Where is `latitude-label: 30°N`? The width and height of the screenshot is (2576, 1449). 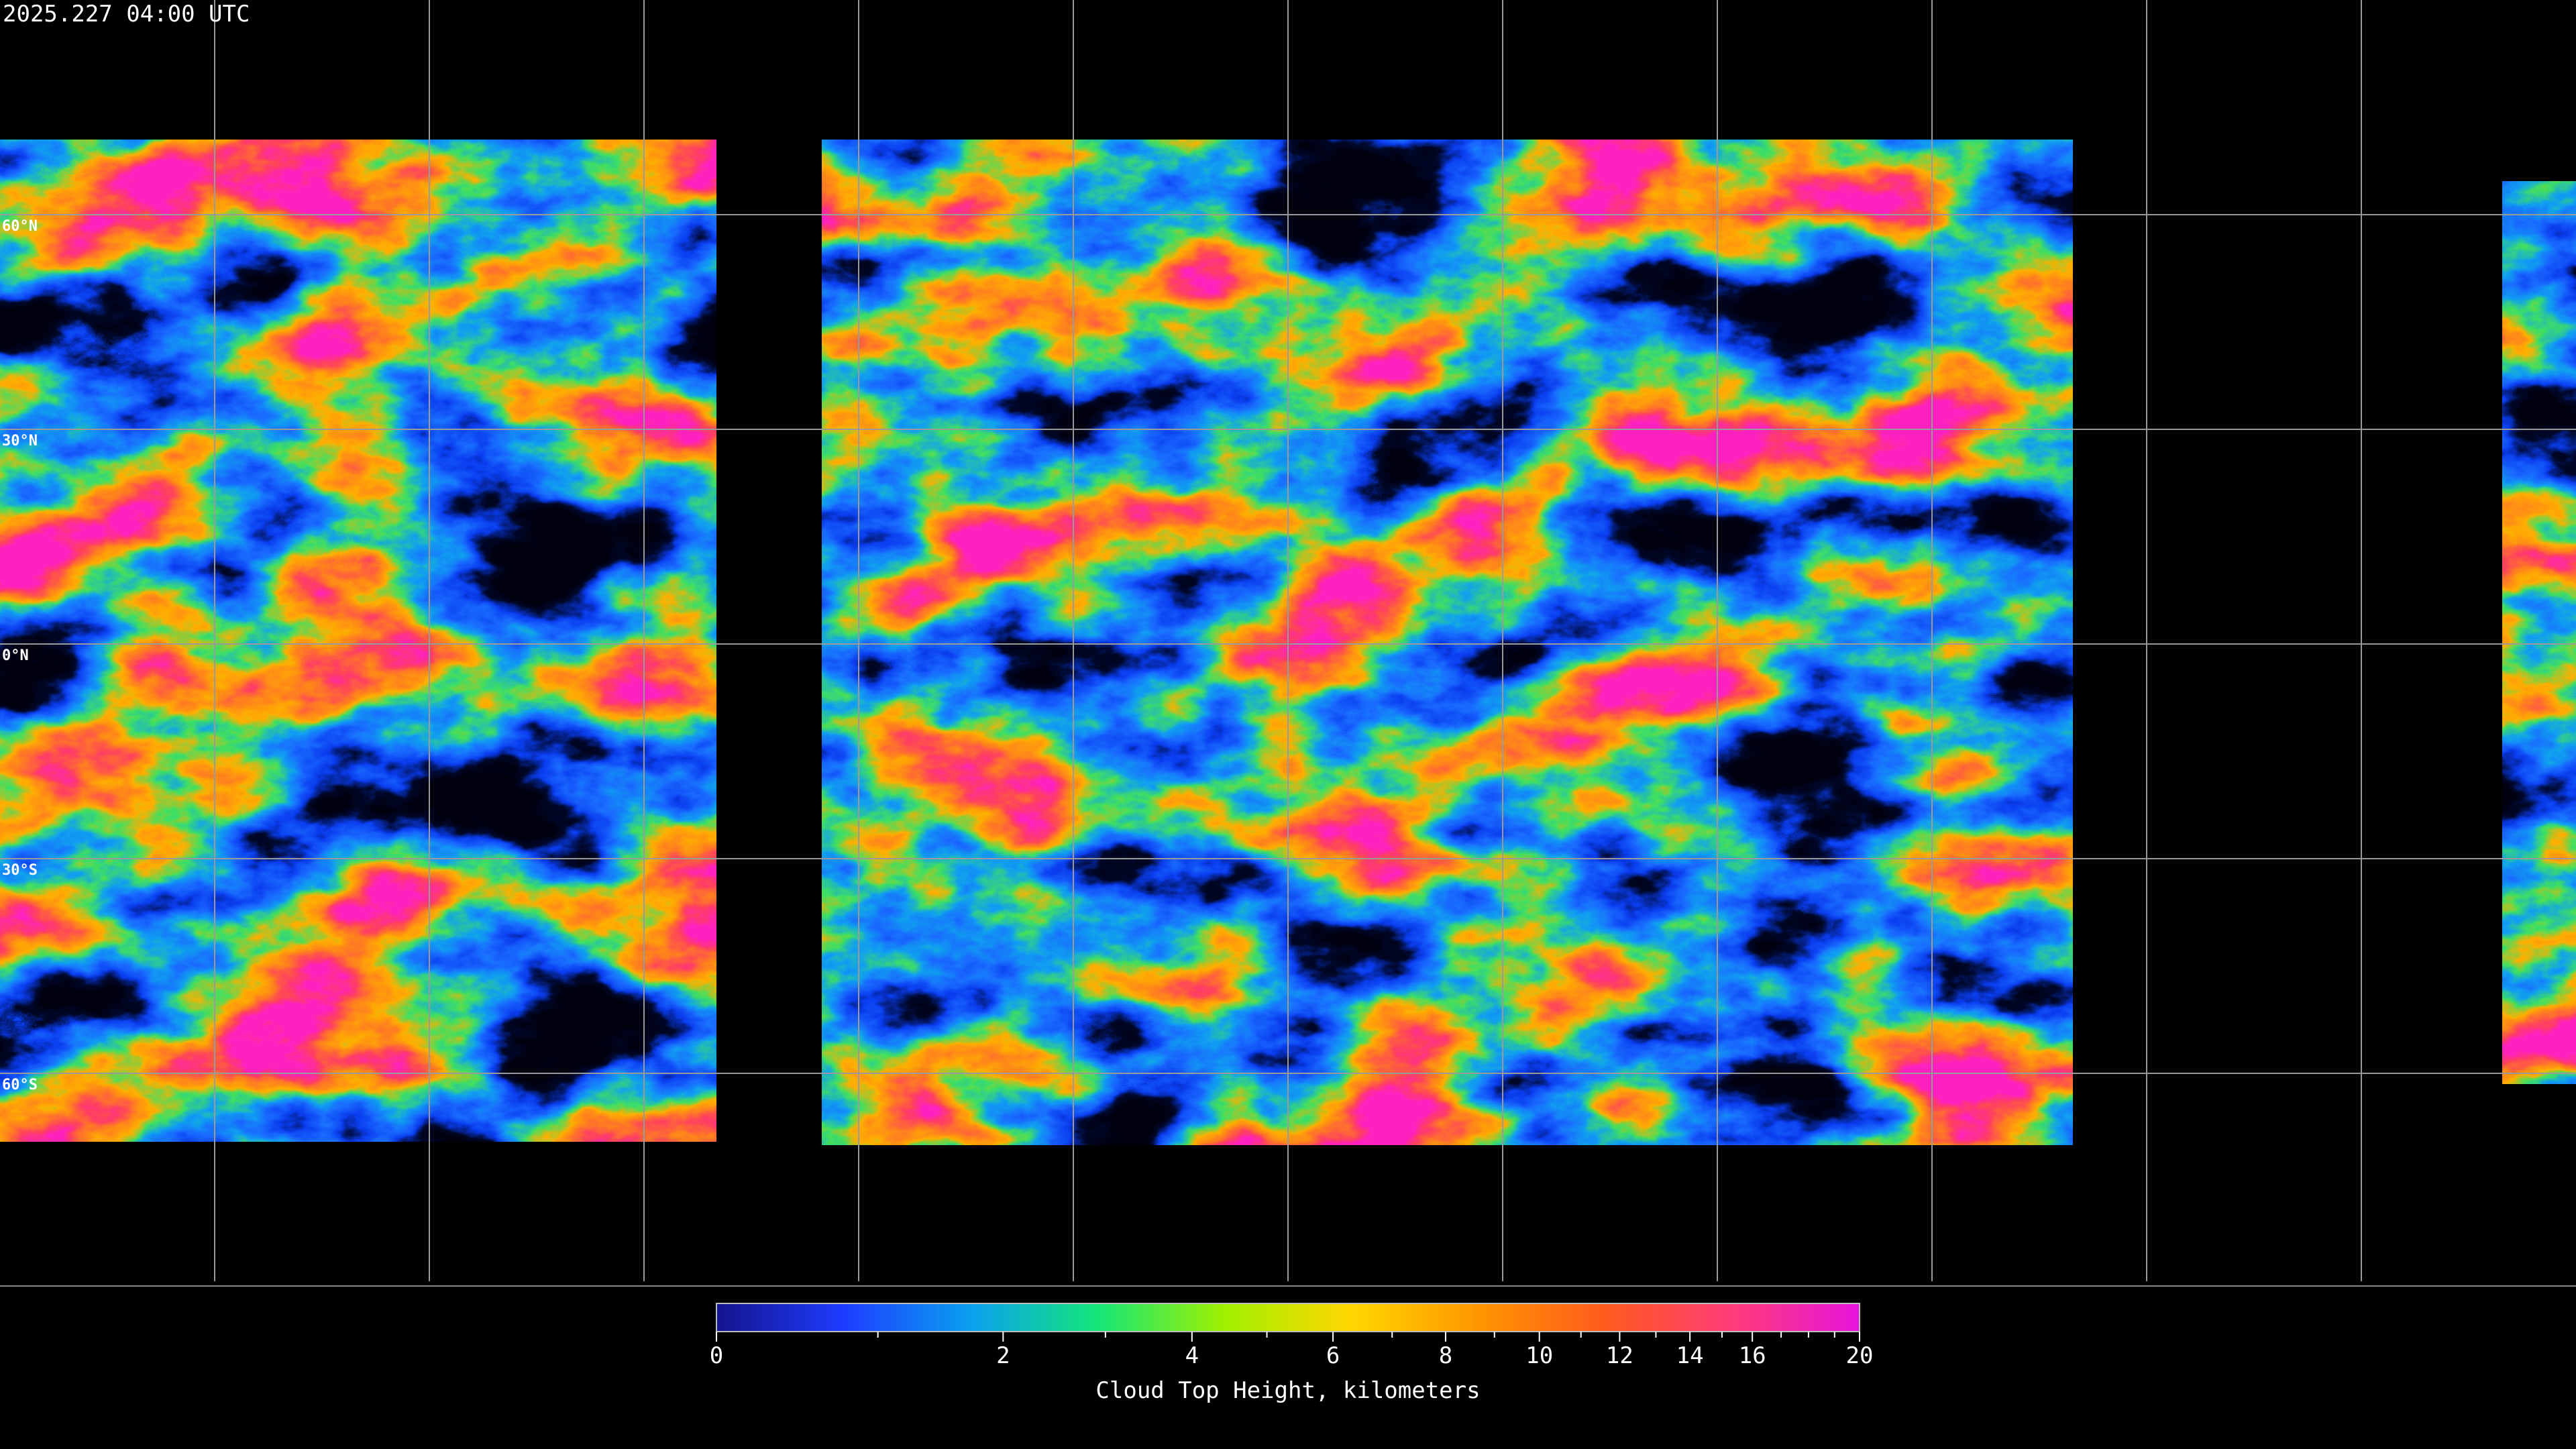
latitude-label: 30°N is located at coordinates (20, 441).